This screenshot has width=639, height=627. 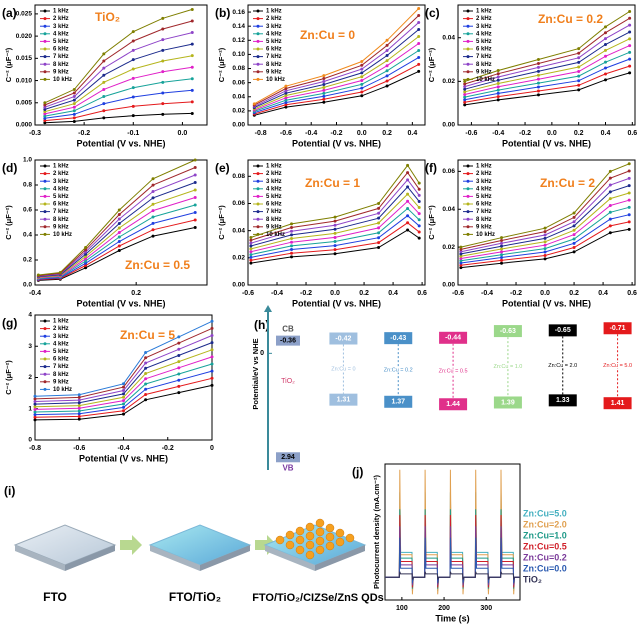 I want to click on legend-label: 4 kHz, so click(x=61, y=189).